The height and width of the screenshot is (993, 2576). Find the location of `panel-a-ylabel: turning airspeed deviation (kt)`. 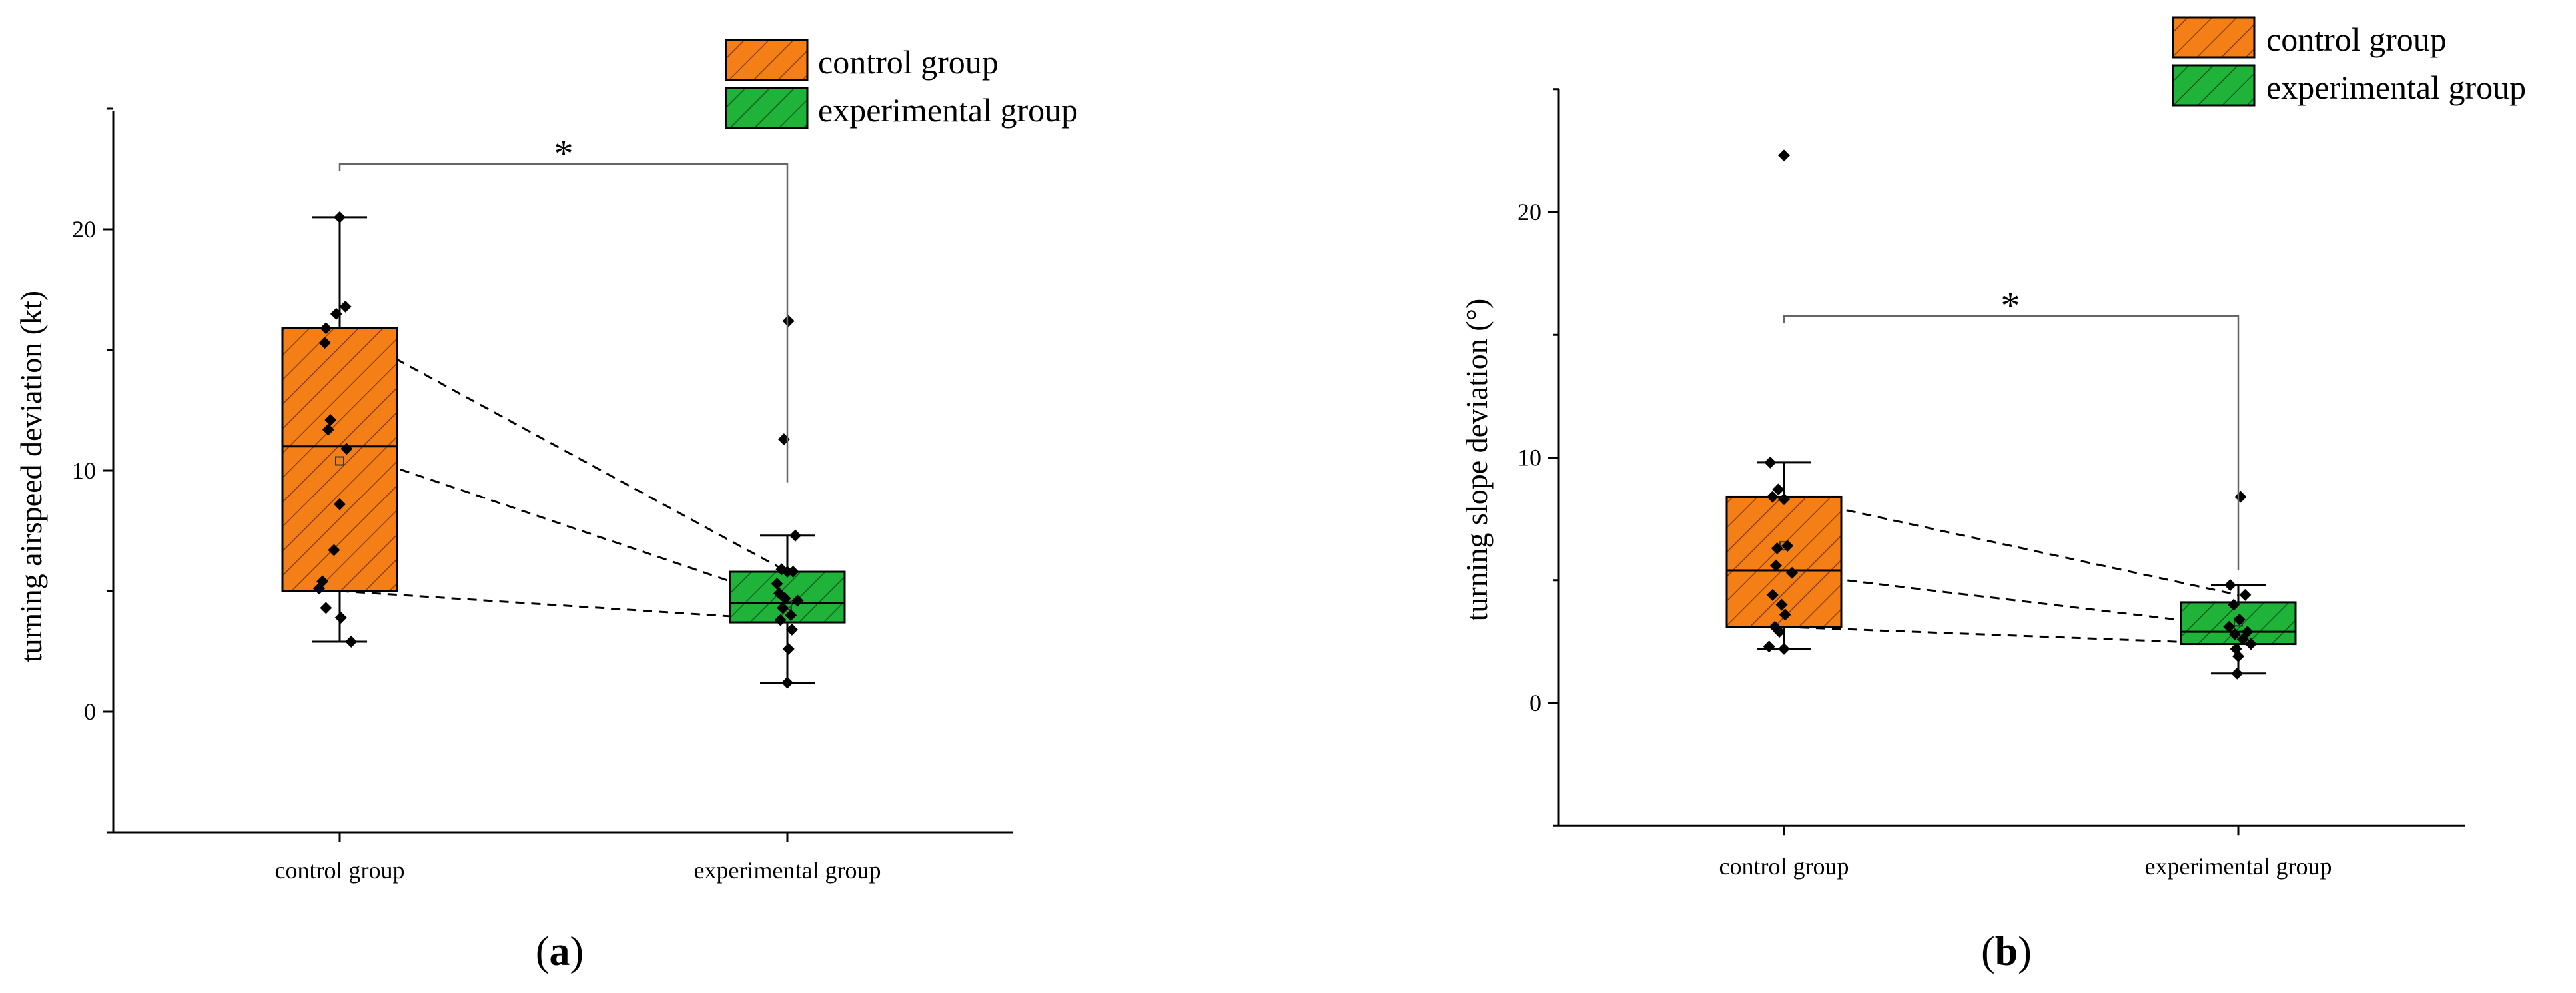

panel-a-ylabel: turning airspeed deviation (kt) is located at coordinates (31, 477).